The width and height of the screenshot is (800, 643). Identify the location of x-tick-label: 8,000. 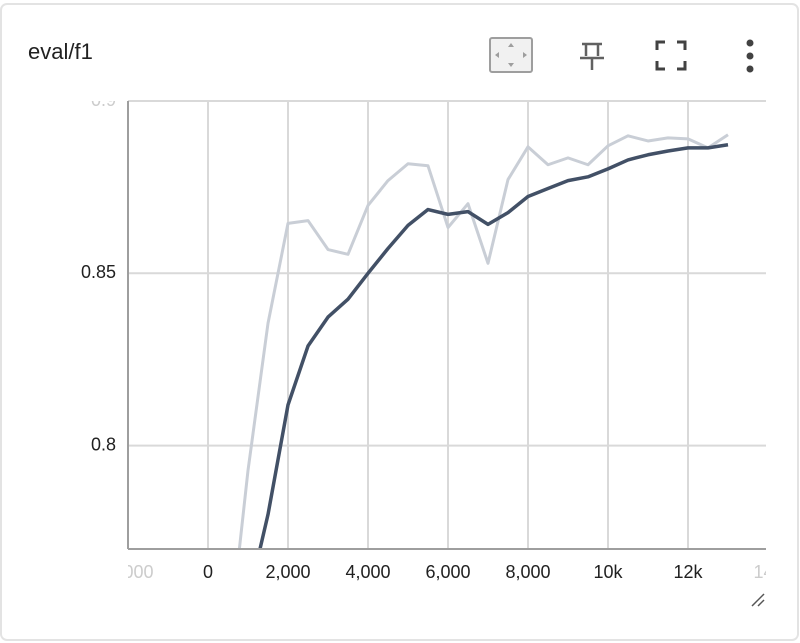
(527, 572).